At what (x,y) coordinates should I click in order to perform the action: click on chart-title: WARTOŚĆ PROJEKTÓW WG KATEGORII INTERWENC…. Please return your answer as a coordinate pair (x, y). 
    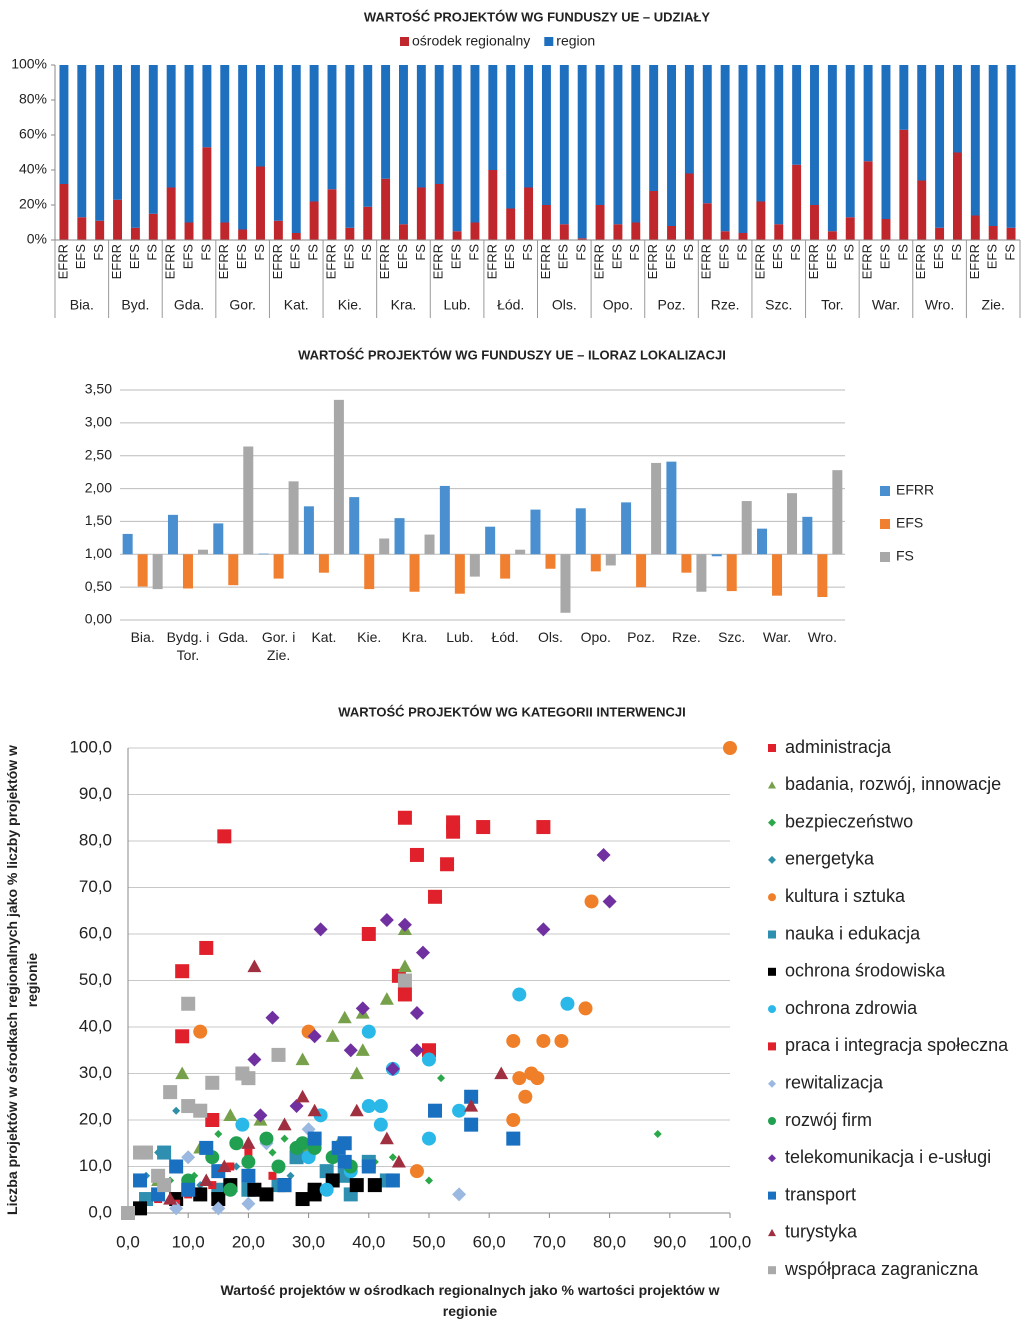
    Looking at the image, I should click on (511, 711).